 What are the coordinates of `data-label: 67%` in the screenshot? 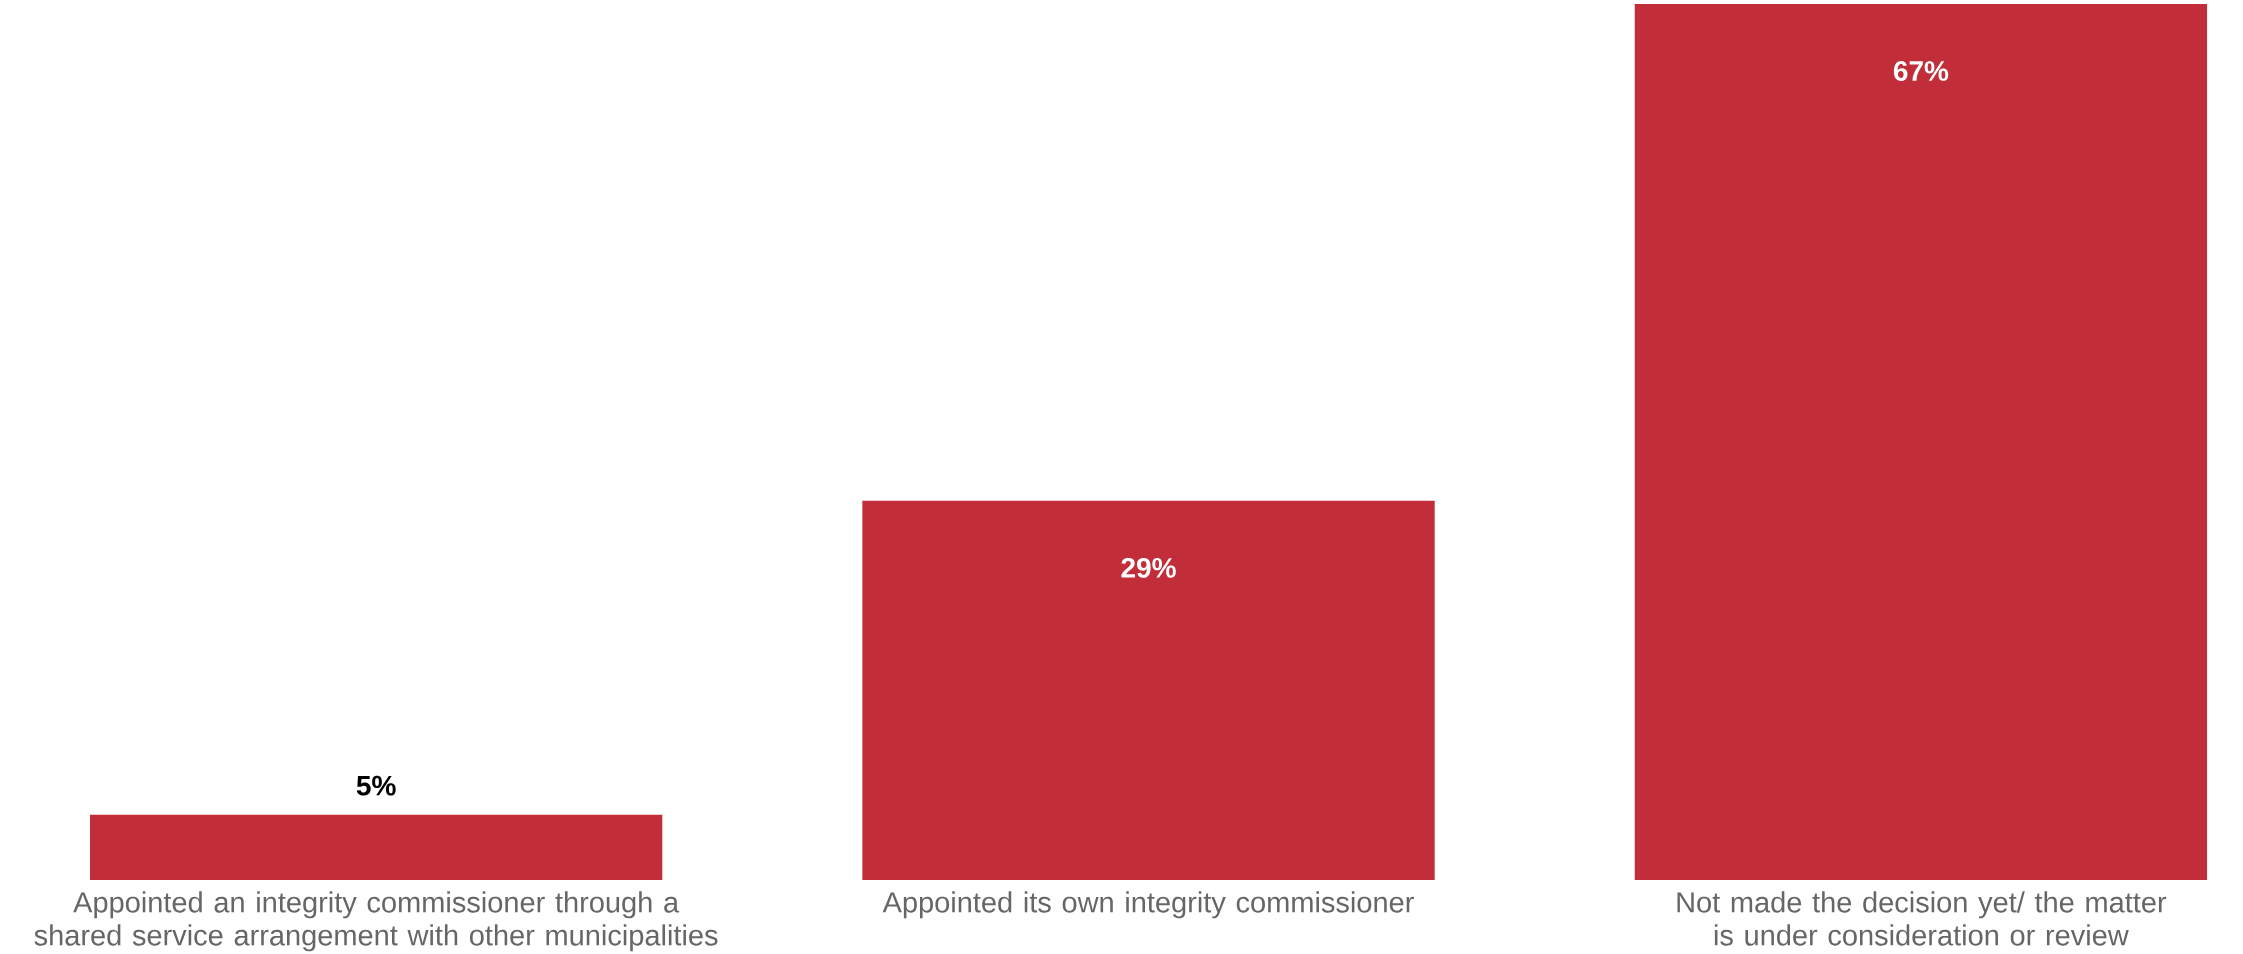 It's located at (1921, 71).